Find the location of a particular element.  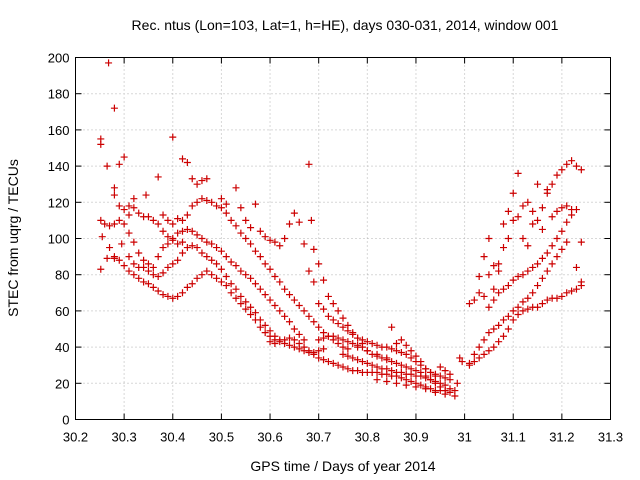

x-tick-label: 31.3 is located at coordinates (610, 437).